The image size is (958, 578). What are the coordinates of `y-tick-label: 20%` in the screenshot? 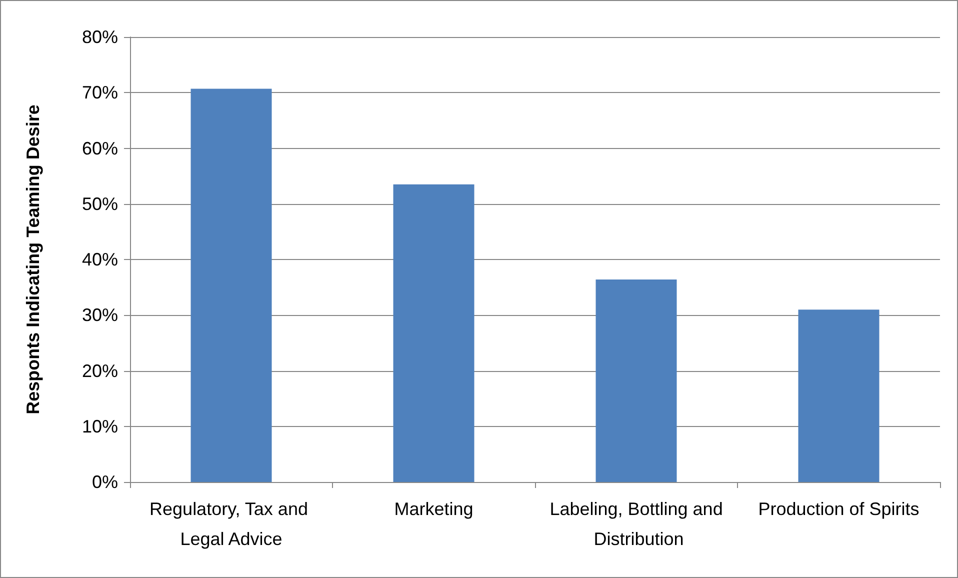 It's located at (100, 370).